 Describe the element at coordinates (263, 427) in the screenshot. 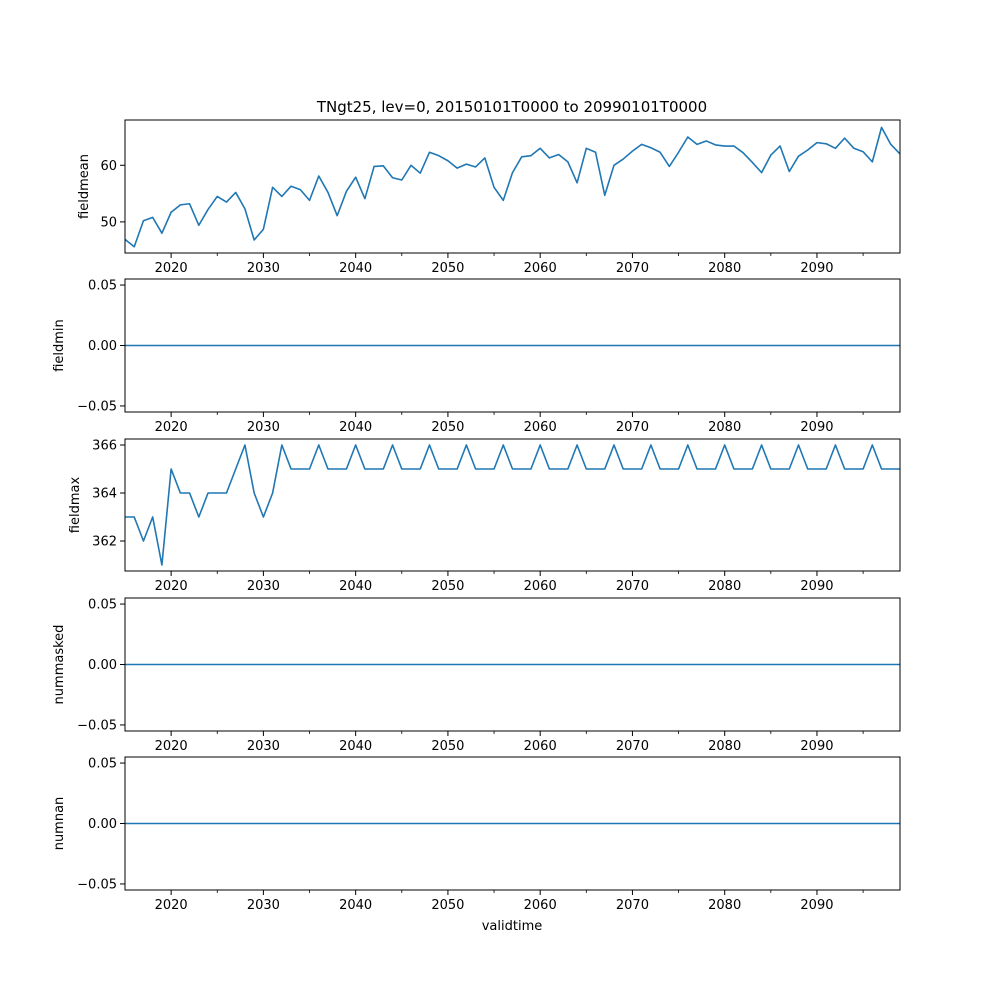

I see `fieldmin-x-tick-label: 2030` at that location.